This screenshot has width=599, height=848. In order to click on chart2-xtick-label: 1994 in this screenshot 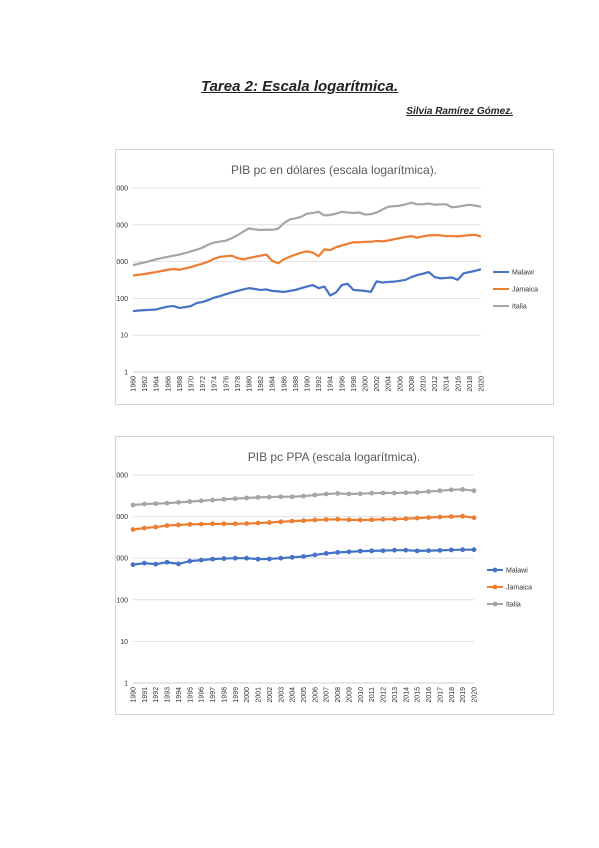, I will do `click(179, 695)`.